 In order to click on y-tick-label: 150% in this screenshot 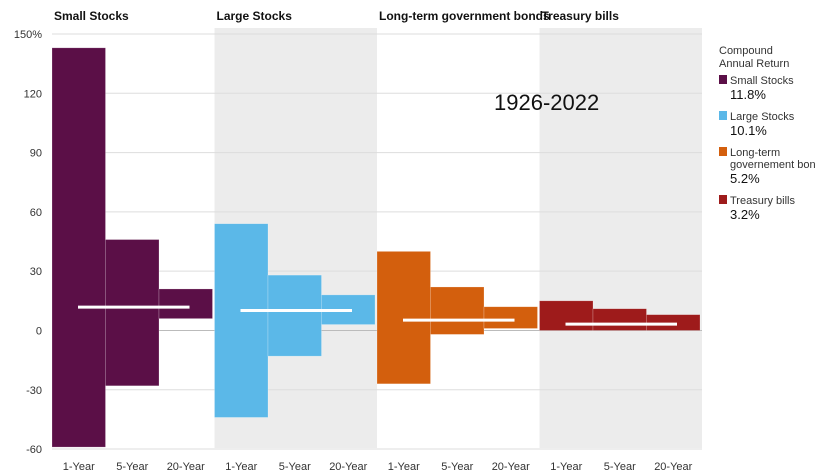, I will do `click(28, 35)`.